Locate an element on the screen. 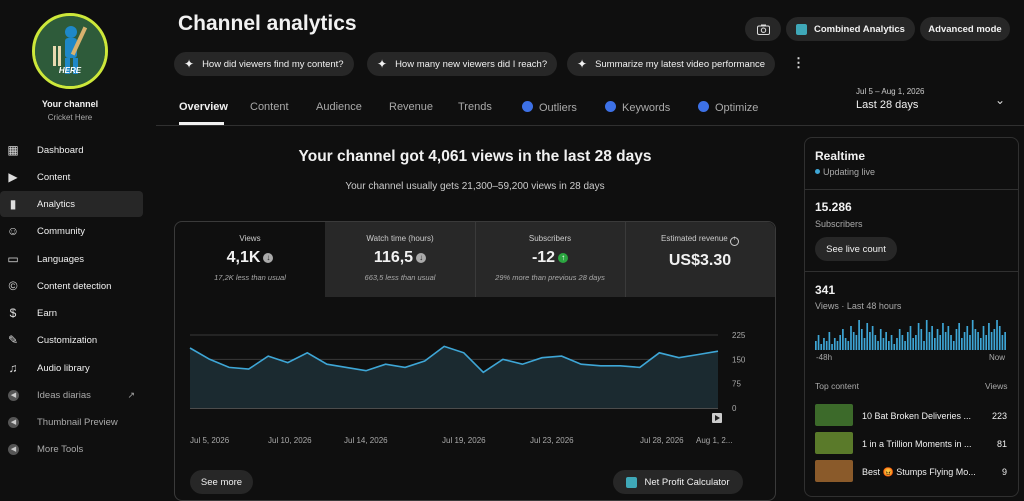 The height and width of the screenshot is (501, 1024). sidebar-item-ideas-diarias: ◀Ideas diarias↗ is located at coordinates (71, 395).